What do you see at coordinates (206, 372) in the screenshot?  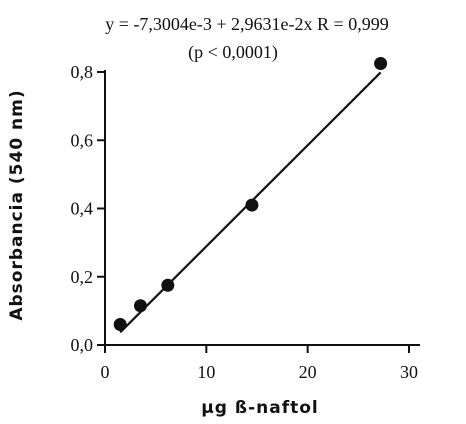 I see `x-tick-label: 10` at bounding box center [206, 372].